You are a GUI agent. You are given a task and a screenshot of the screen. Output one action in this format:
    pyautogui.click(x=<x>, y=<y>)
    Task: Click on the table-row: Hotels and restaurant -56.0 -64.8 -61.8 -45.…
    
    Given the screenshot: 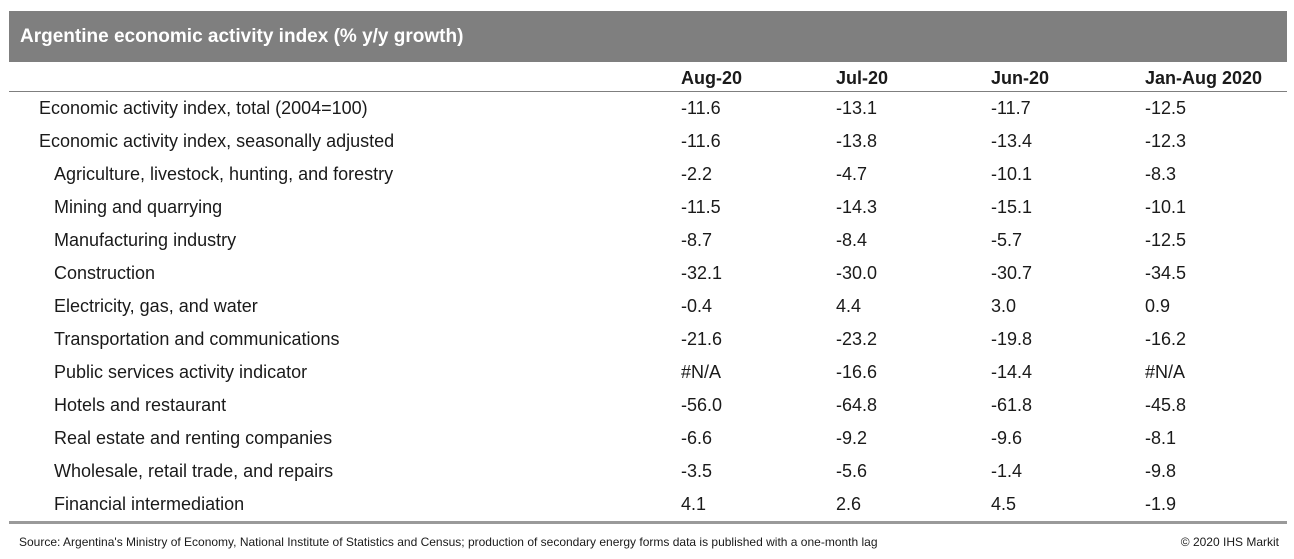 What is the action you would take?
    pyautogui.click(x=648, y=405)
    